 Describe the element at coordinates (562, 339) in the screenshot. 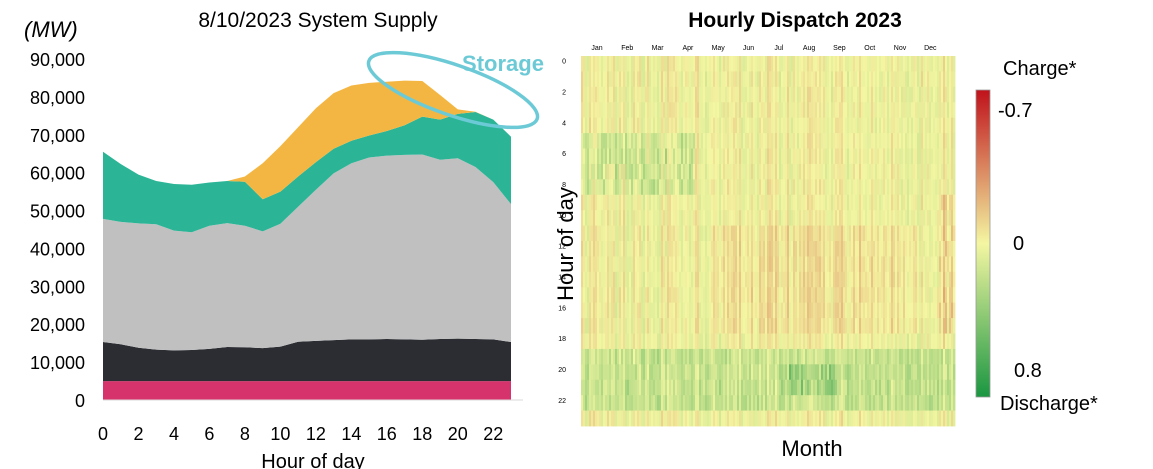

I see `hour-tick-label: 18` at that location.